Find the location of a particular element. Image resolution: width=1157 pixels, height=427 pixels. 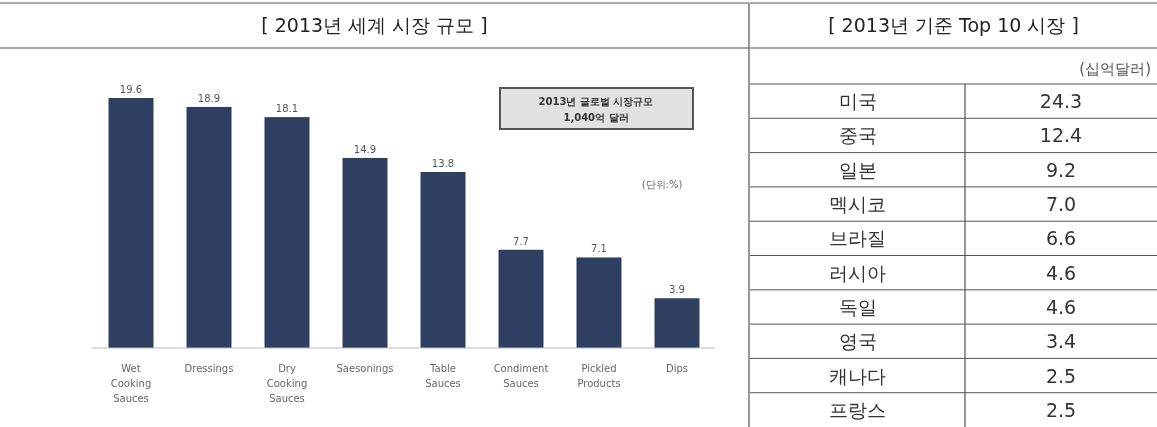

annotation: 1,040억 달러 is located at coordinates (596, 117).